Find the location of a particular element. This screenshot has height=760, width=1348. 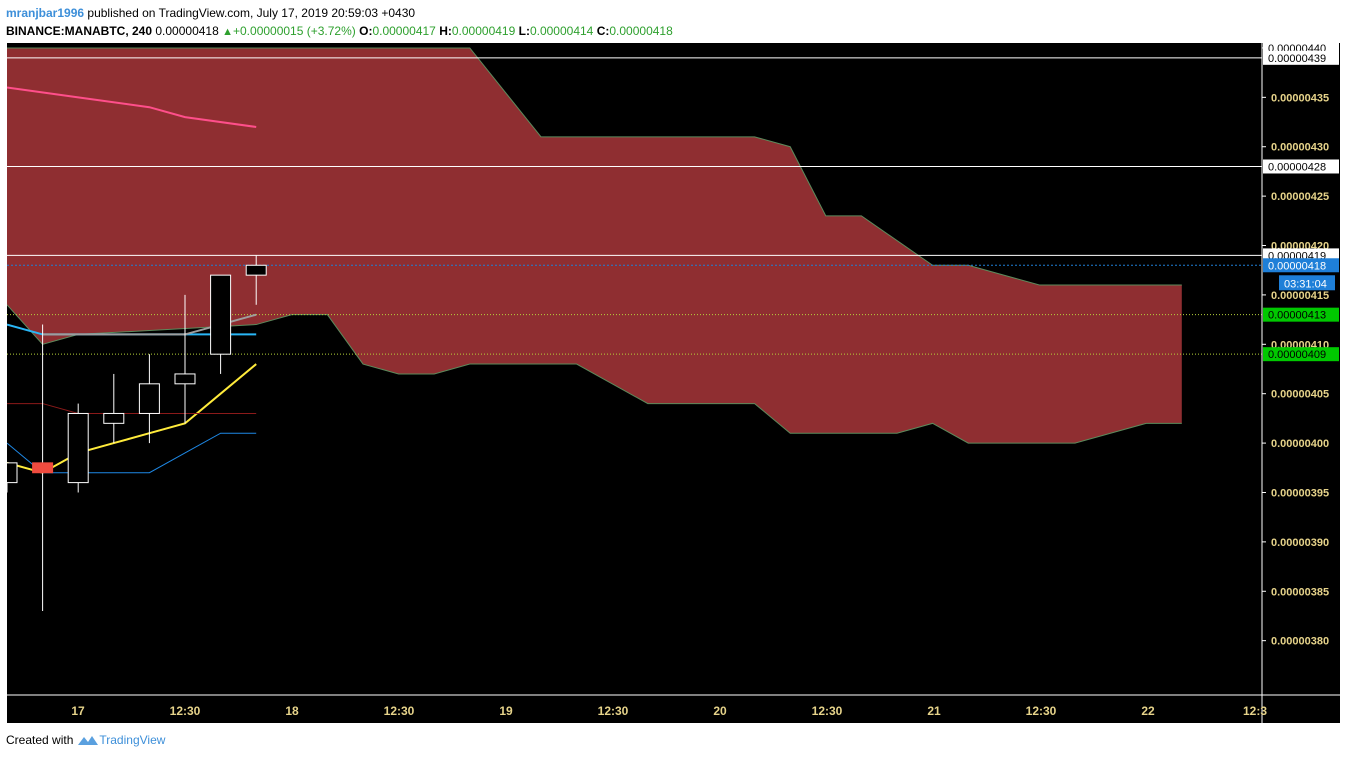

price-change: +0.00000015 (+3.72%) is located at coordinates (294, 31).